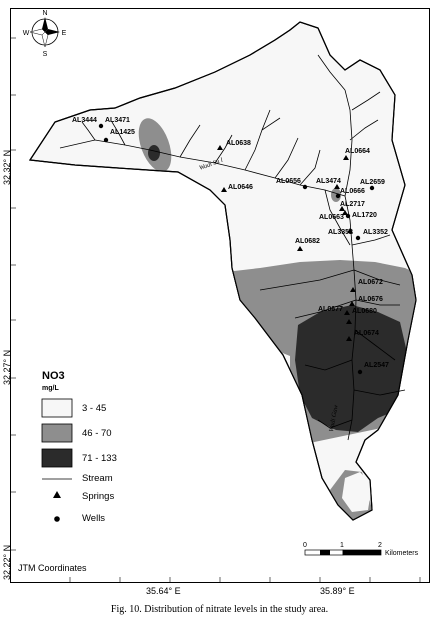  Describe the element at coordinates (84, 120) in the screenshot. I see `site-label: AL3444` at that location.